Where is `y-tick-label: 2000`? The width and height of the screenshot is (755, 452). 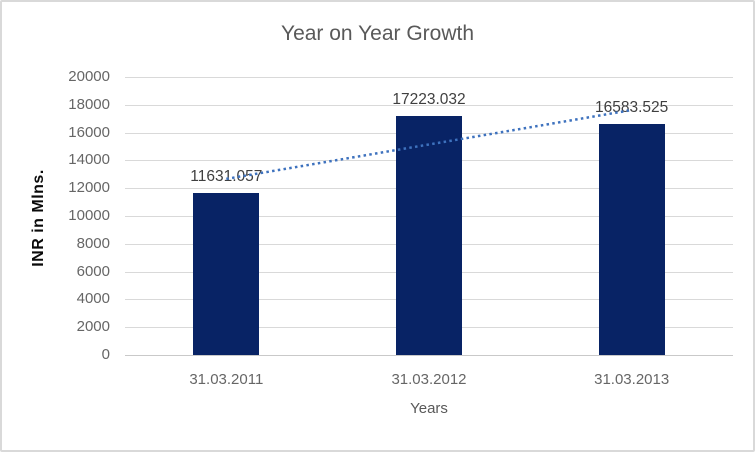
y-tick-label: 2000 is located at coordinates (93, 327).